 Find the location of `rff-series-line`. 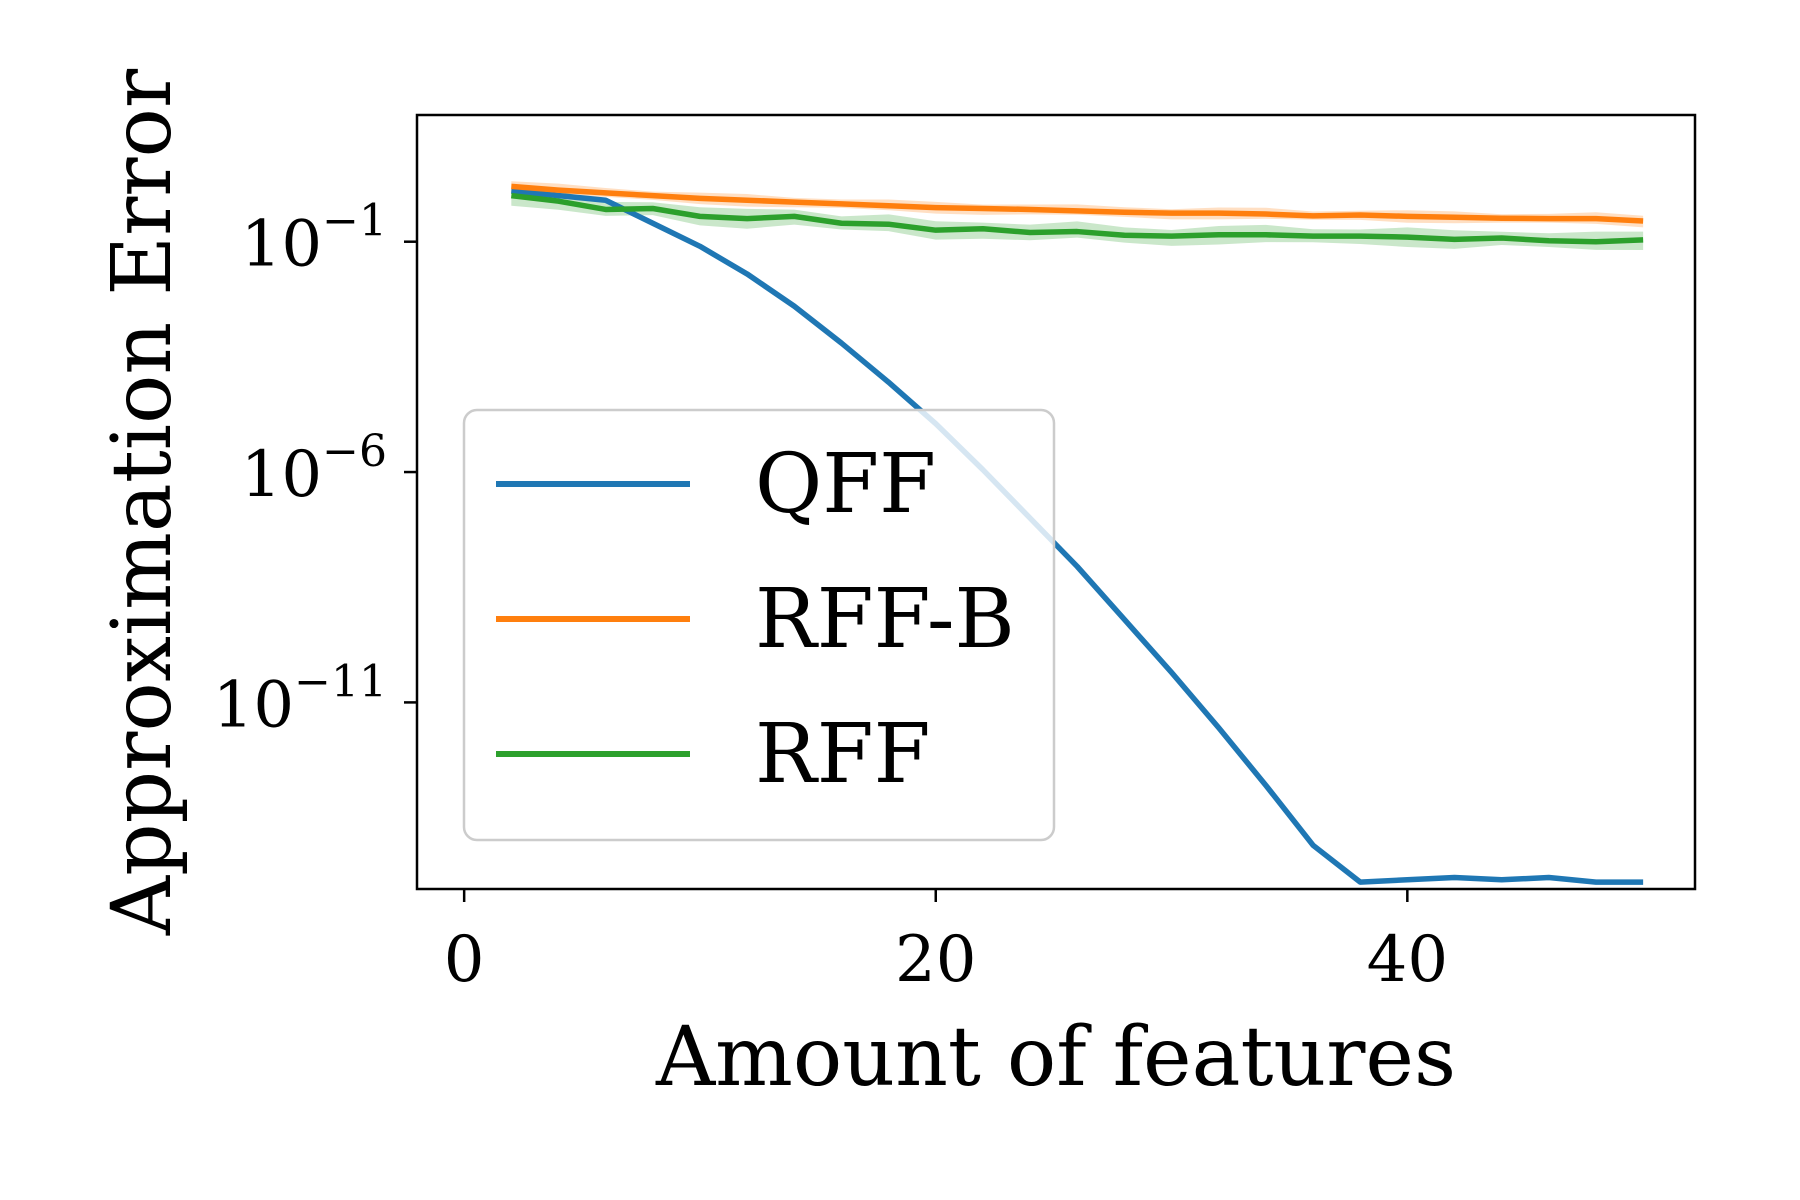

rff-series-line is located at coordinates (1077, 218).